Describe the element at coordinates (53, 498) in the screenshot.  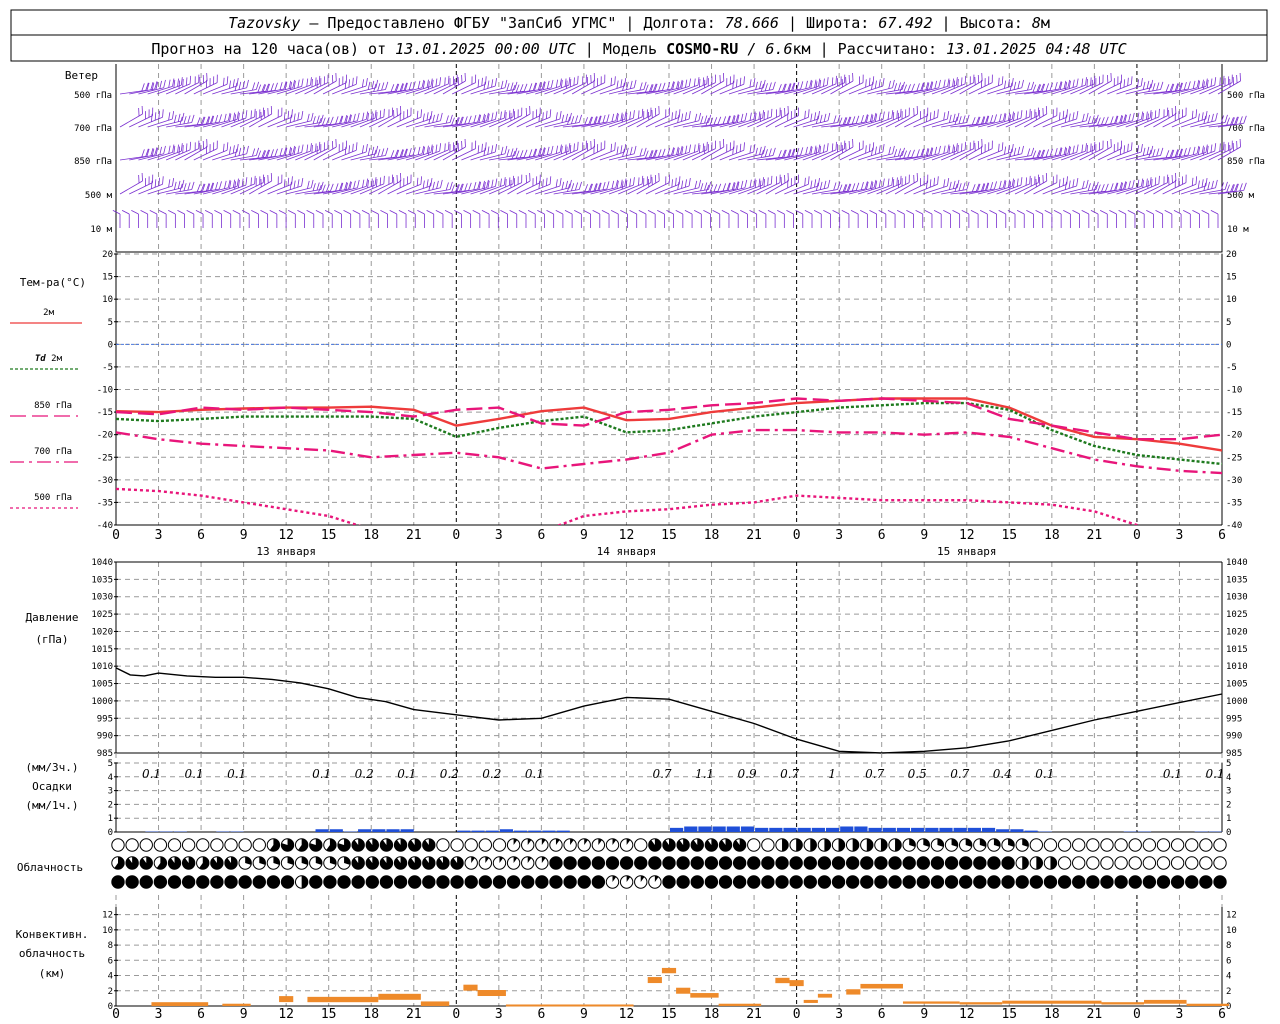
I see `legend-label-500: 500 гПа` at that location.